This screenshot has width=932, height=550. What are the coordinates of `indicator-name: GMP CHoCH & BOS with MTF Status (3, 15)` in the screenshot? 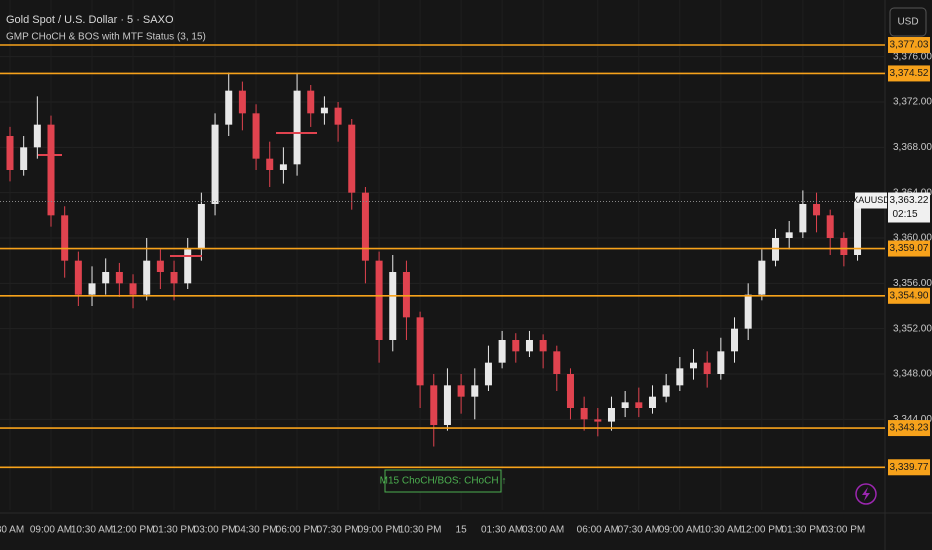 It's located at (106, 37).